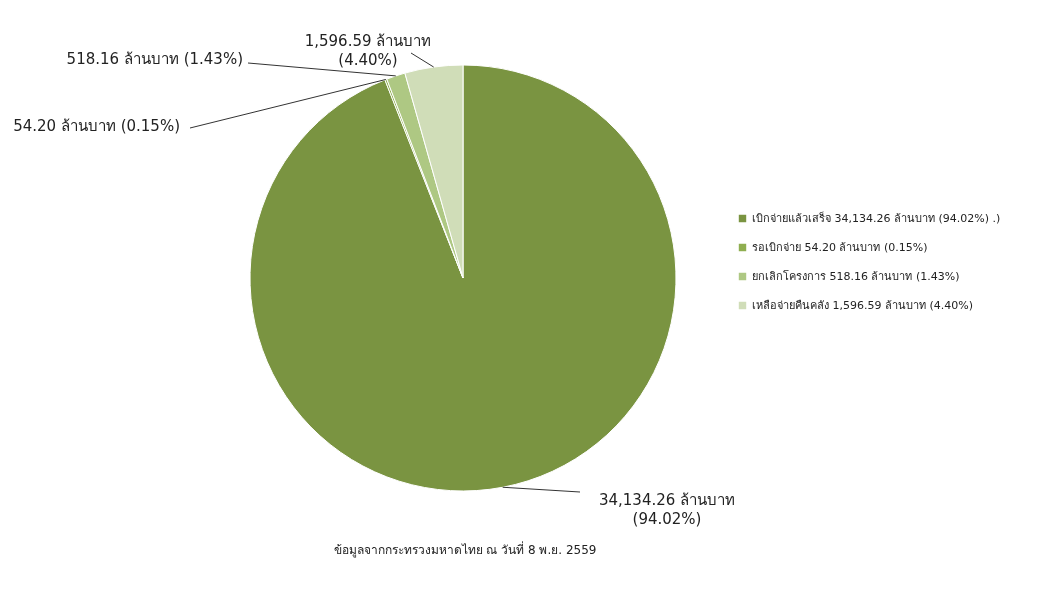 The height and width of the screenshot is (592, 1040). I want to click on legend-label: เบิกจ่ายแล้วเสร็จ 34,134.26 ล้านบาท (94.02%) .), so click(876, 217).